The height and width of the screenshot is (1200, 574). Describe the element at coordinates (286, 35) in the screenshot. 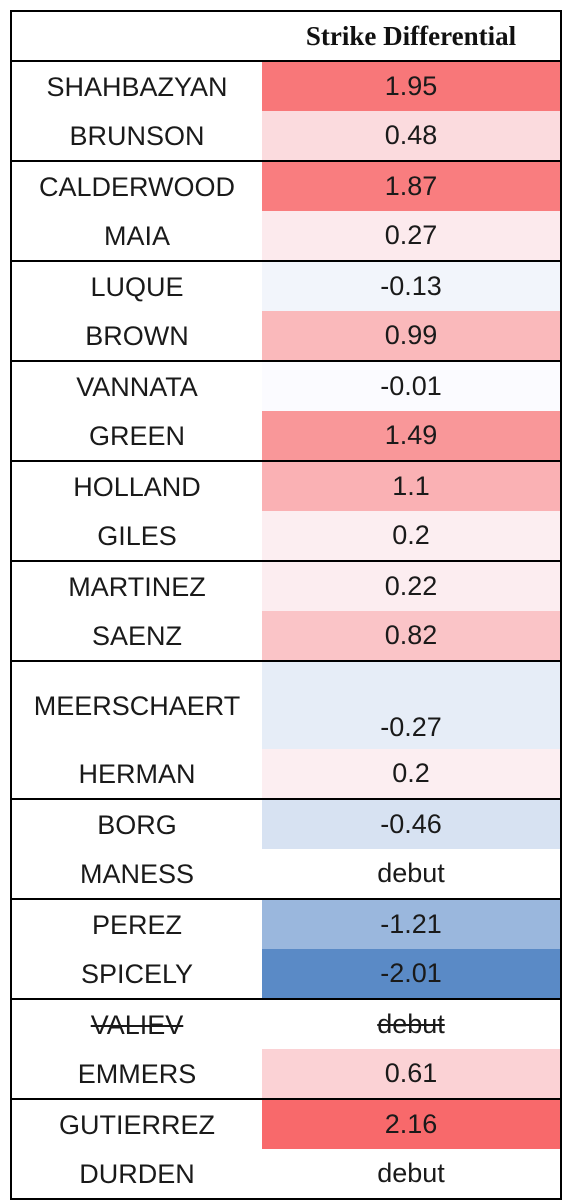

I see `header-row: Strike Differential` at that location.